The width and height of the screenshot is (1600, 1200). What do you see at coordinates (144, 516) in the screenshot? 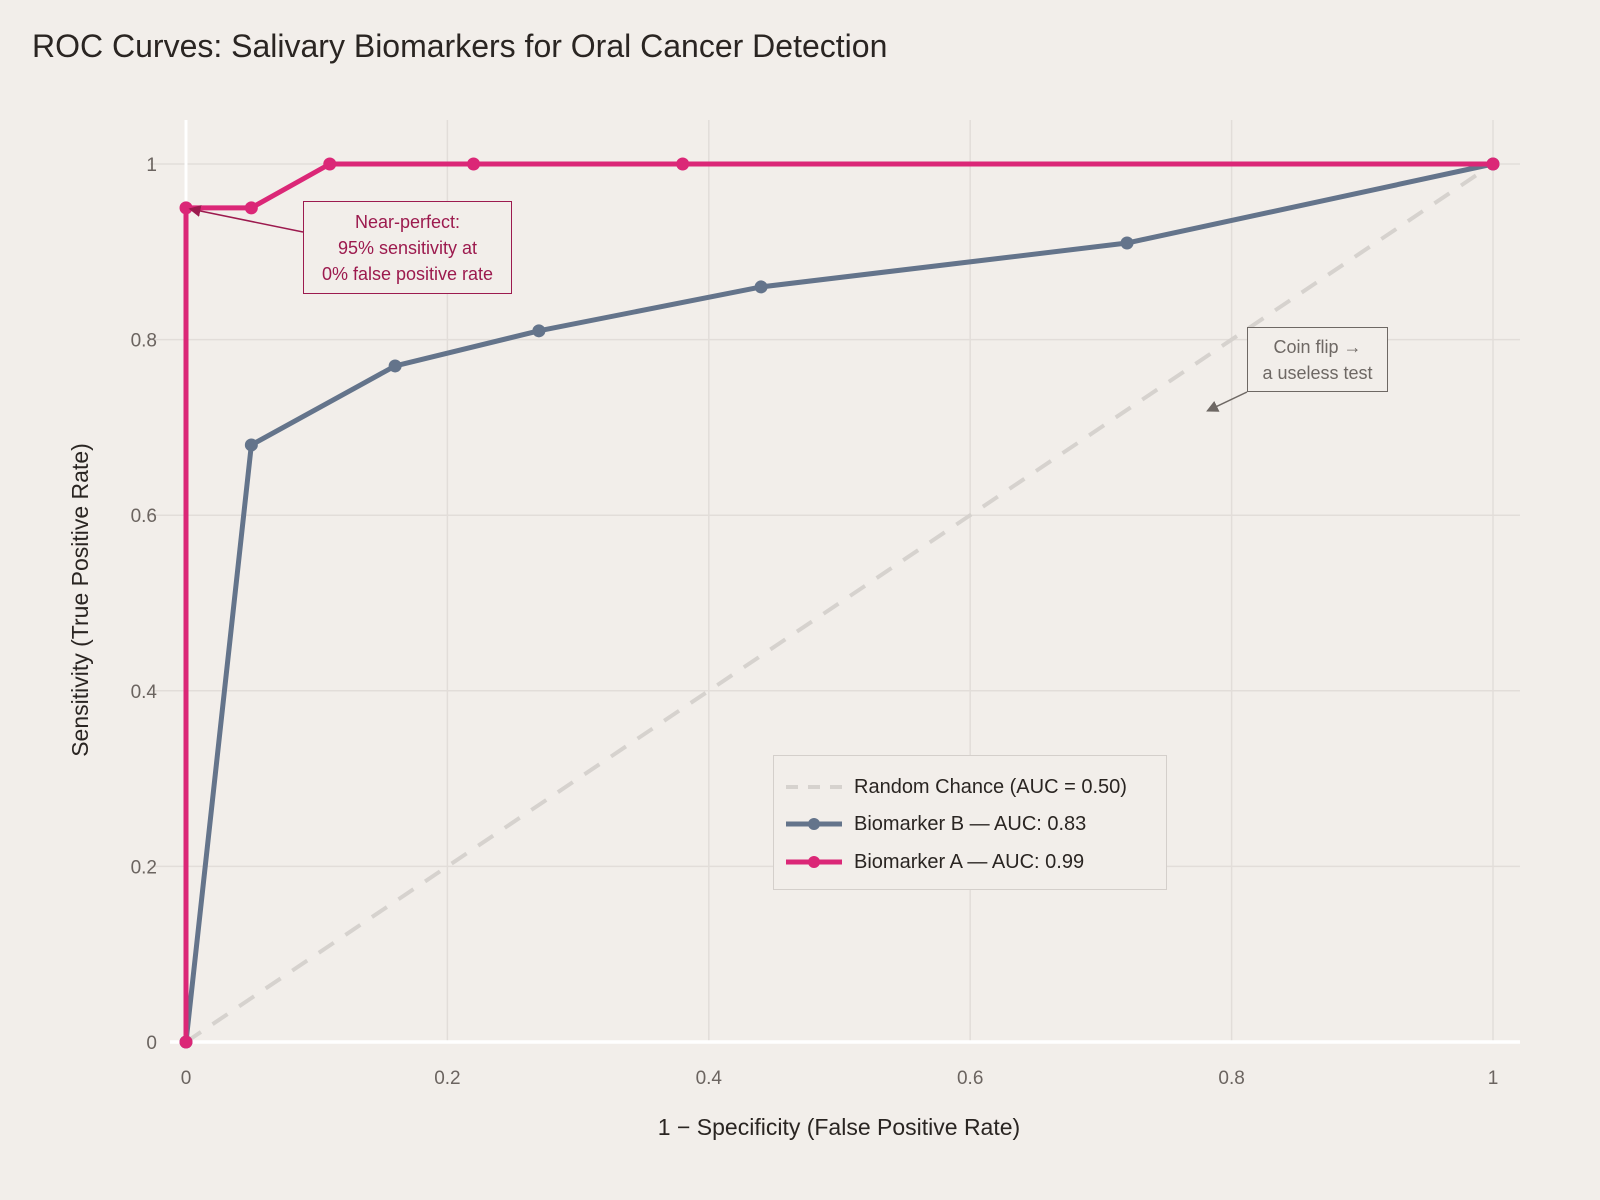
I see `y-tick-label: 0.6` at bounding box center [144, 516].